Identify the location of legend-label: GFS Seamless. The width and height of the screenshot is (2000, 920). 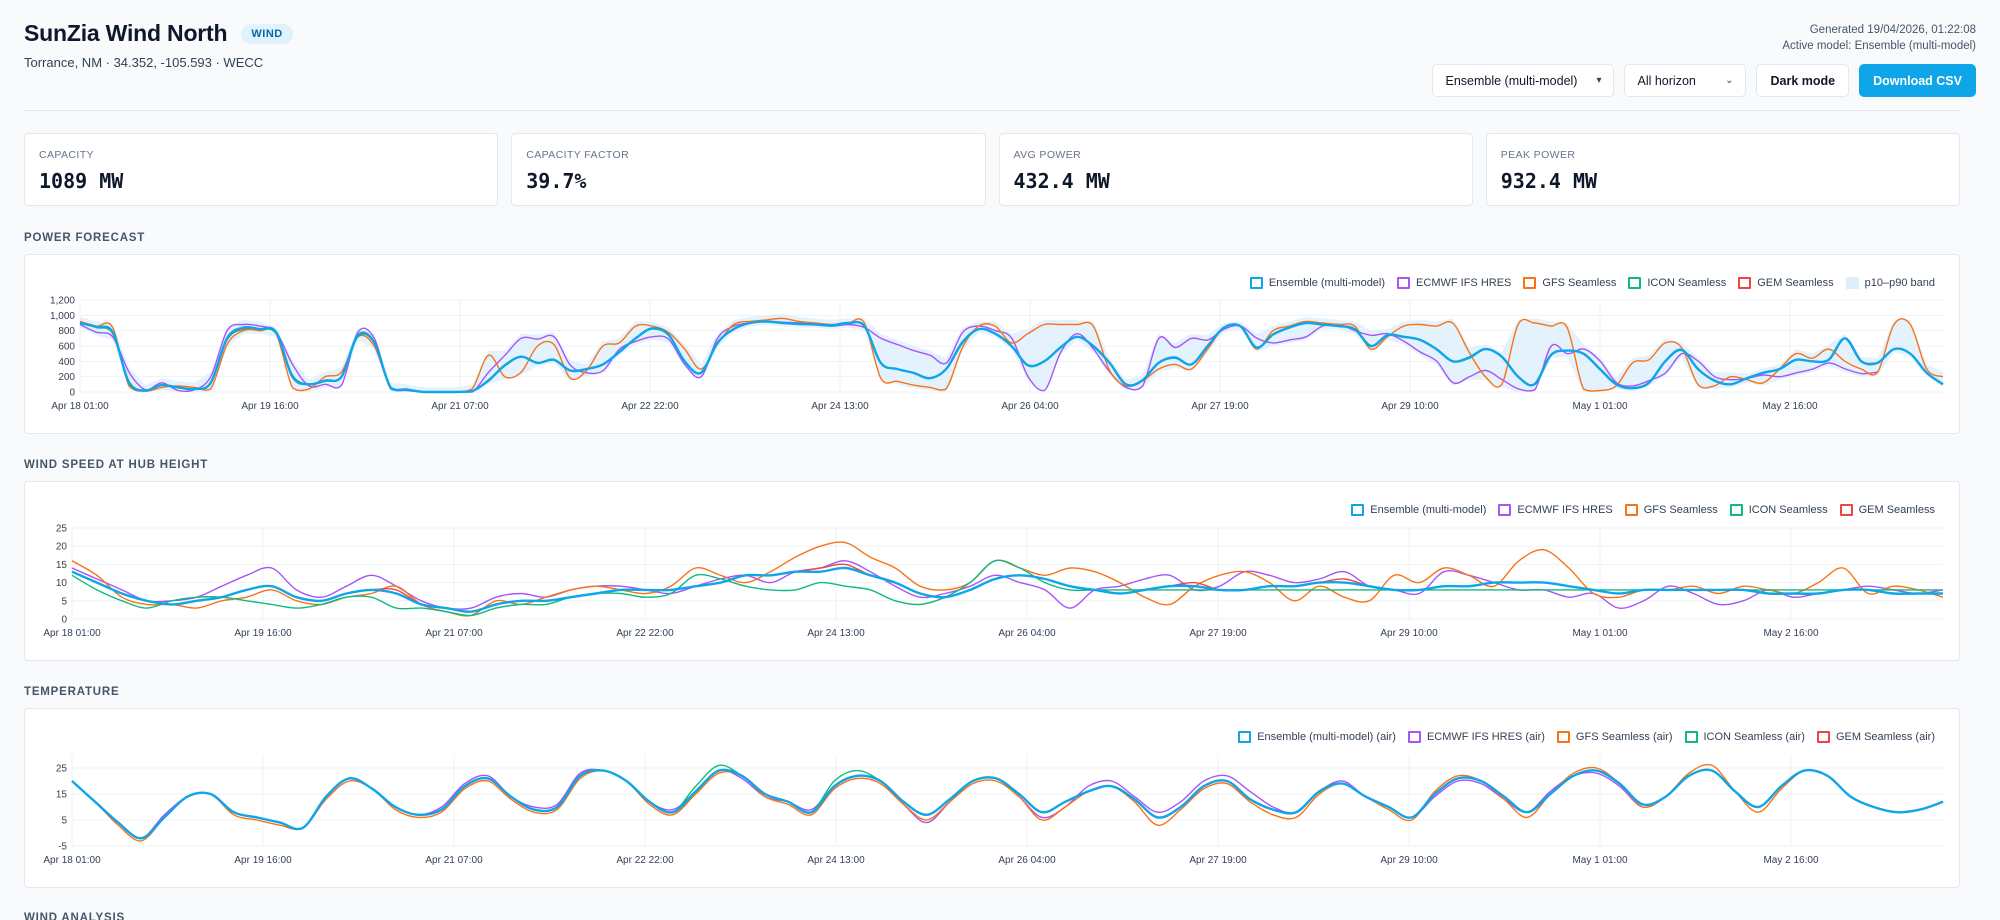
(1579, 283).